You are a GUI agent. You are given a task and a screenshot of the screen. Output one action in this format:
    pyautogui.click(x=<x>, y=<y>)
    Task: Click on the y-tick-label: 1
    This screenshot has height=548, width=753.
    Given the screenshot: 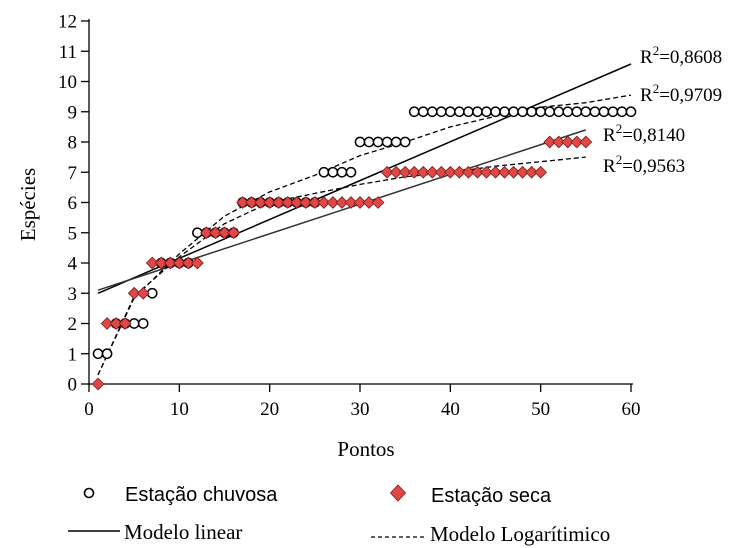 What is the action you would take?
    pyautogui.click(x=73, y=354)
    